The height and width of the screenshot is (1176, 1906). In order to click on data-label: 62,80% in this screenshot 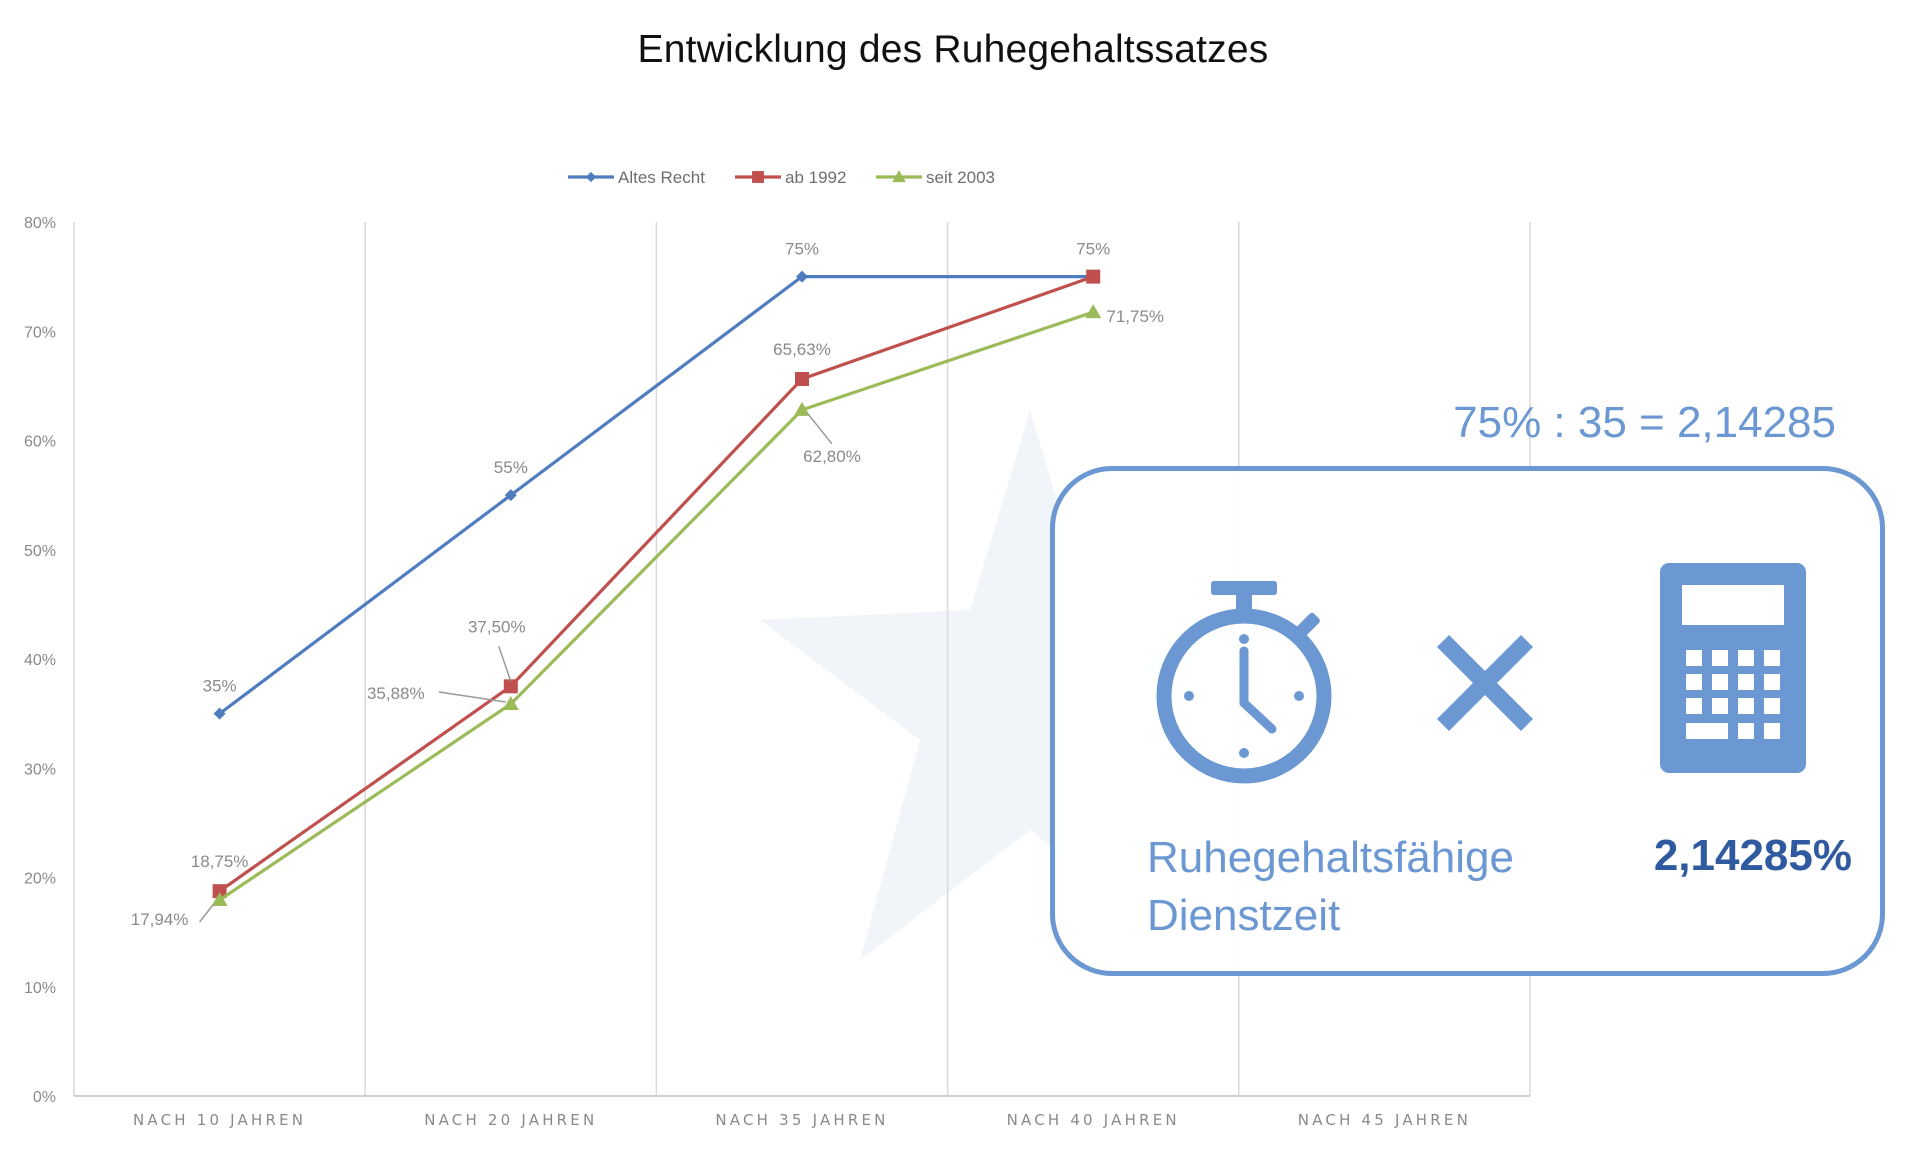, I will do `click(832, 456)`.